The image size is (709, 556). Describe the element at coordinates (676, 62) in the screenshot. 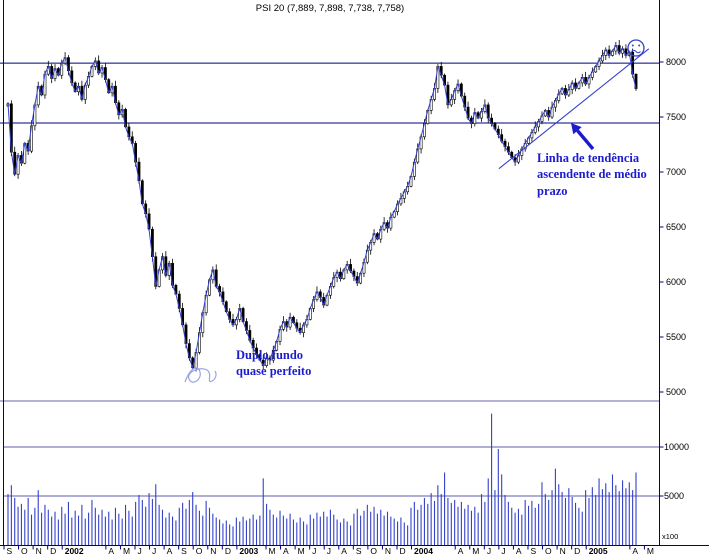

I see `price-axis-label: 8000` at that location.